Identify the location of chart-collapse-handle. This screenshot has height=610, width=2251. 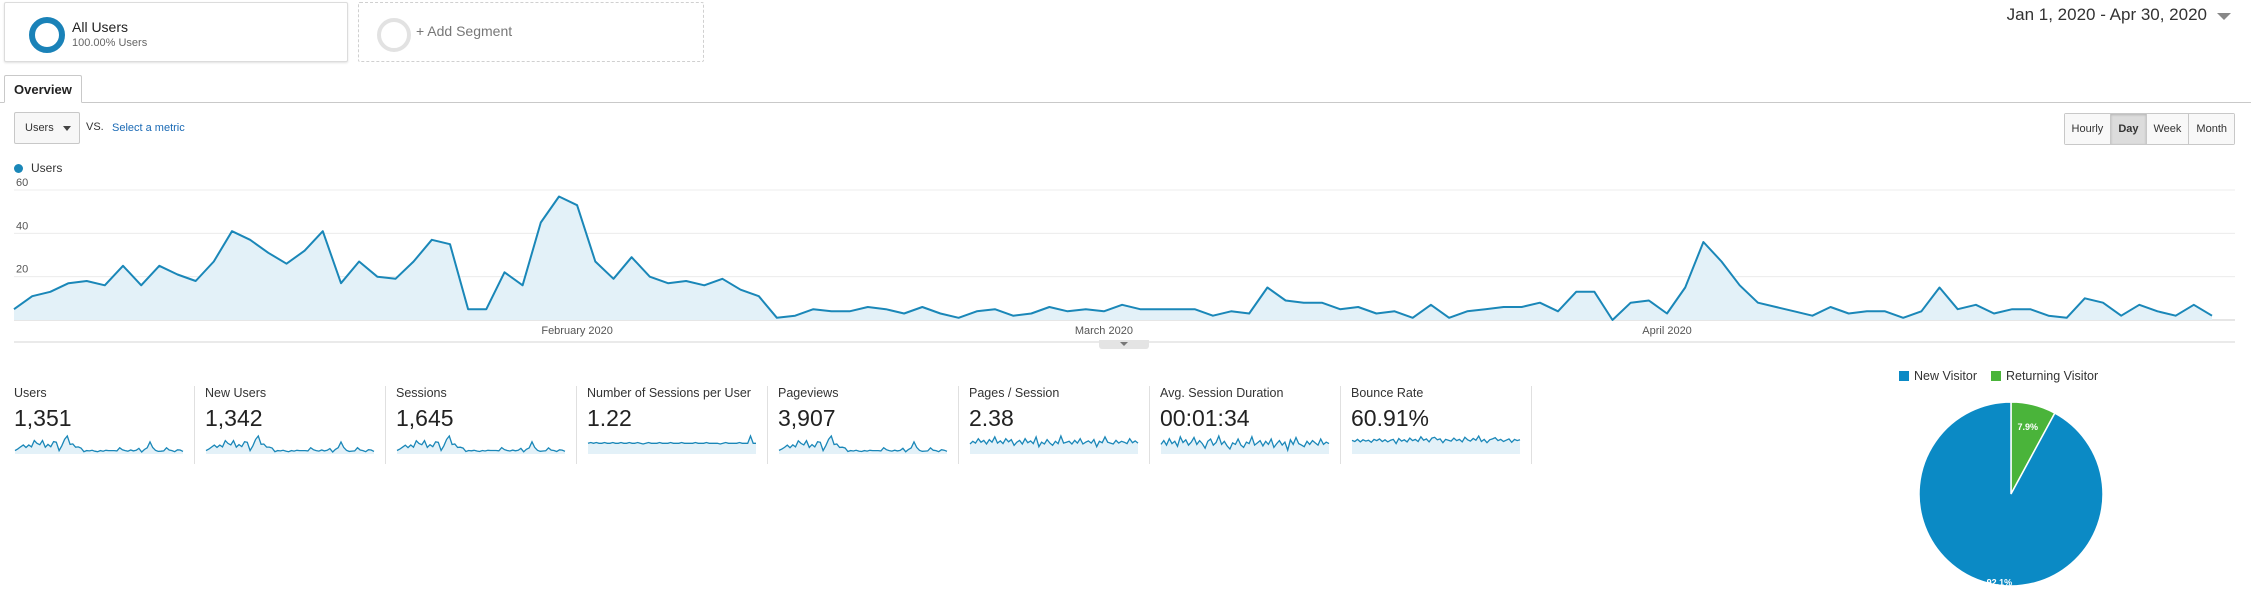
(1124, 344).